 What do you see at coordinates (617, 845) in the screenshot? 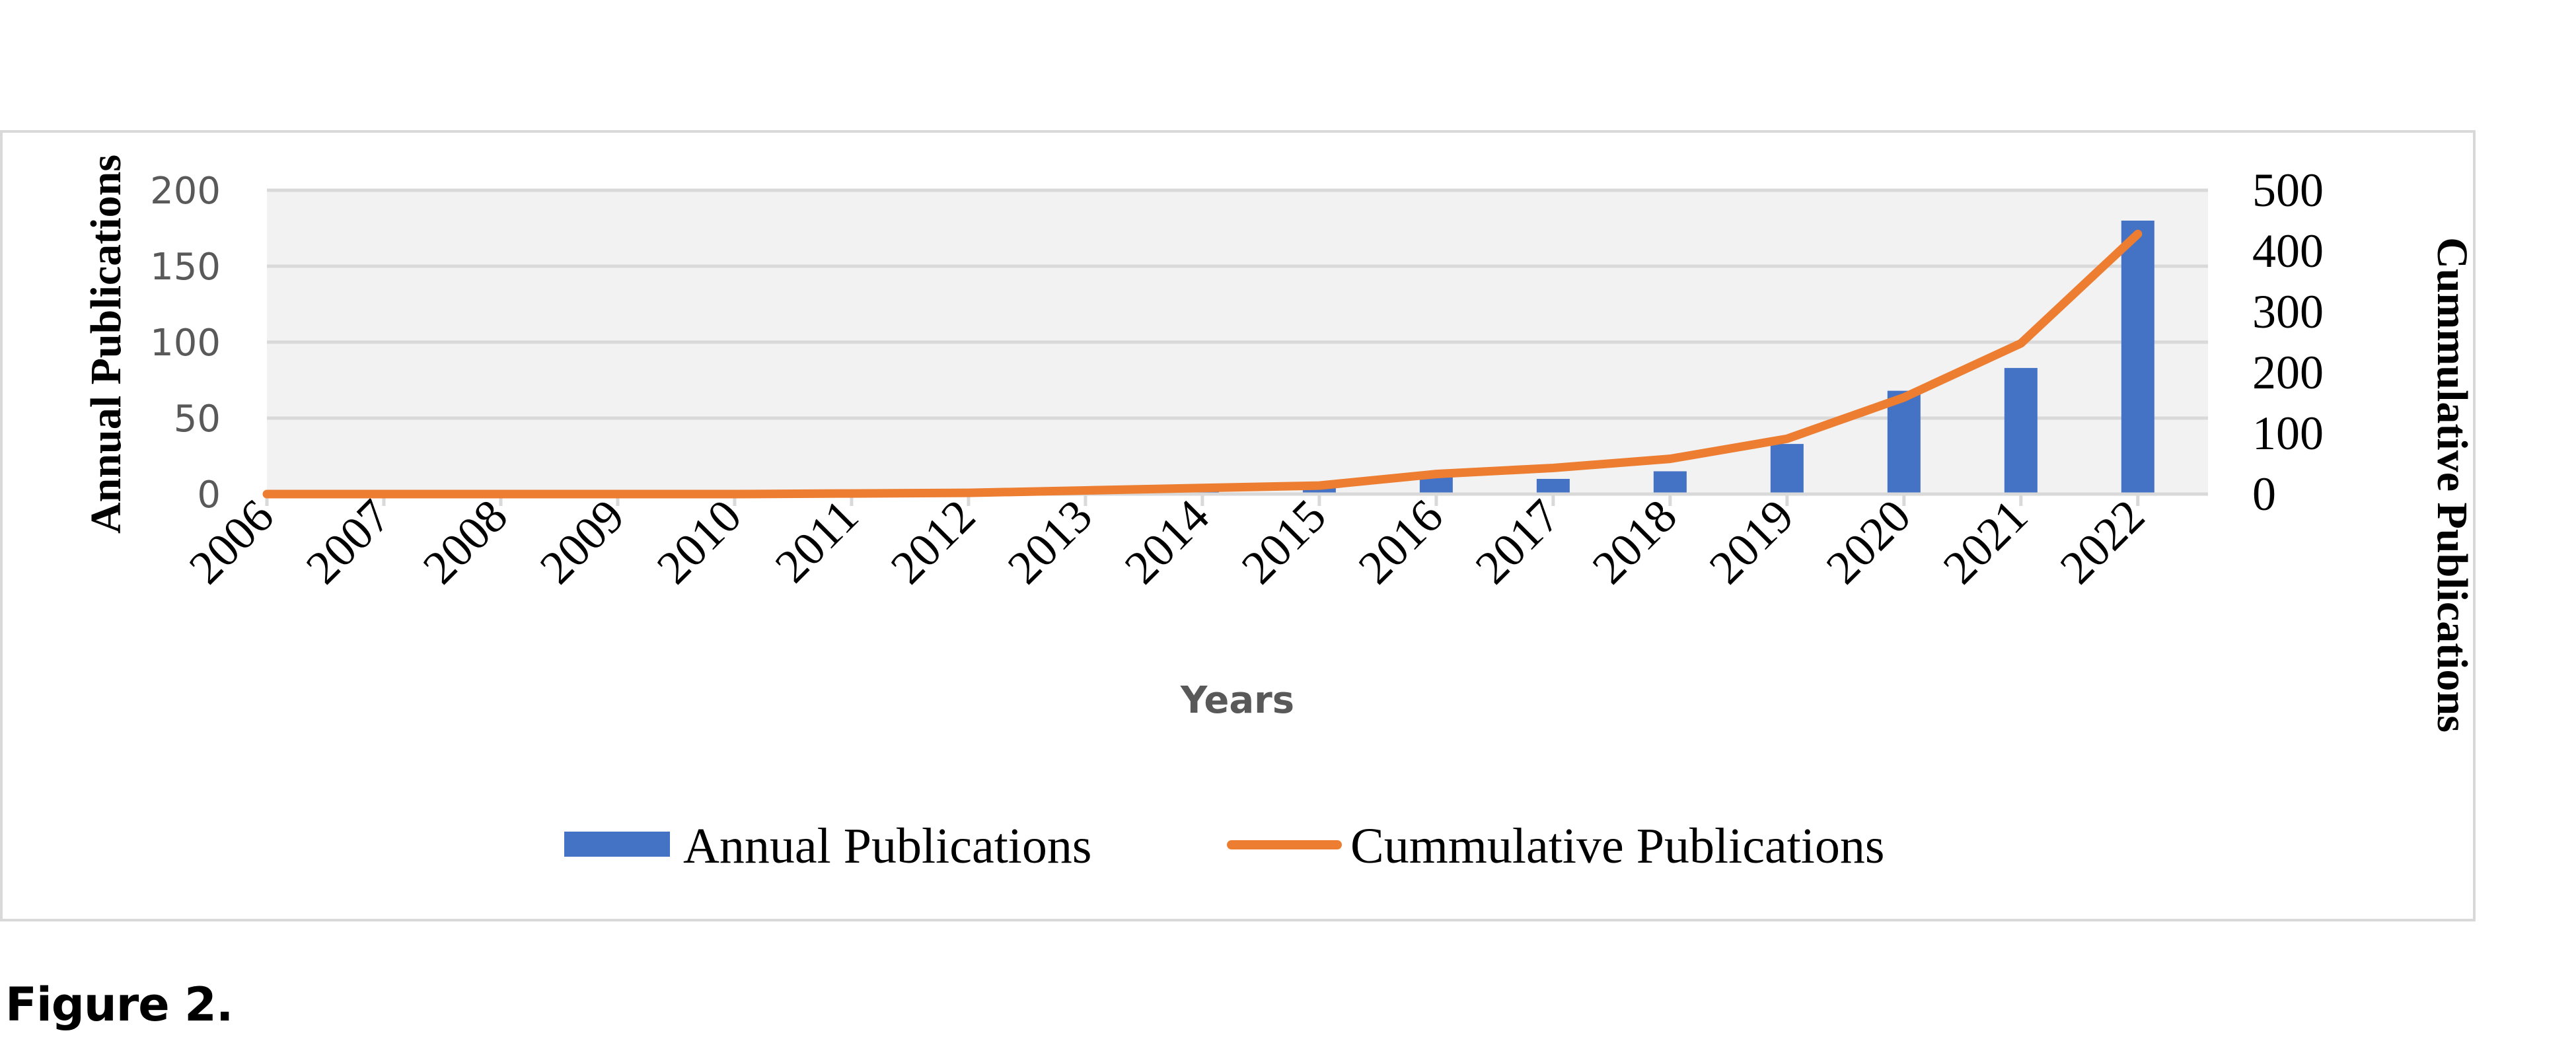
I see `legend-bar-swatch` at bounding box center [617, 845].